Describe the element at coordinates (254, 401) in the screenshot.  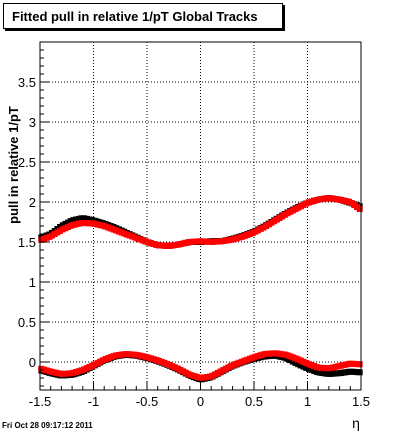
I see `x-tick-label: 0.5` at that location.